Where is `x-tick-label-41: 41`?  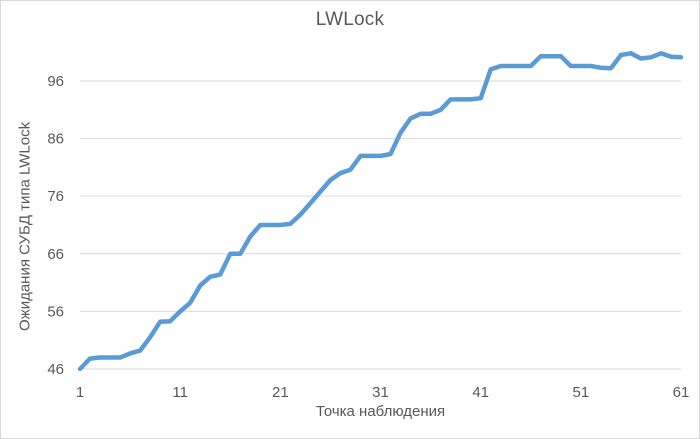 x-tick-label-41: 41 is located at coordinates (480, 392).